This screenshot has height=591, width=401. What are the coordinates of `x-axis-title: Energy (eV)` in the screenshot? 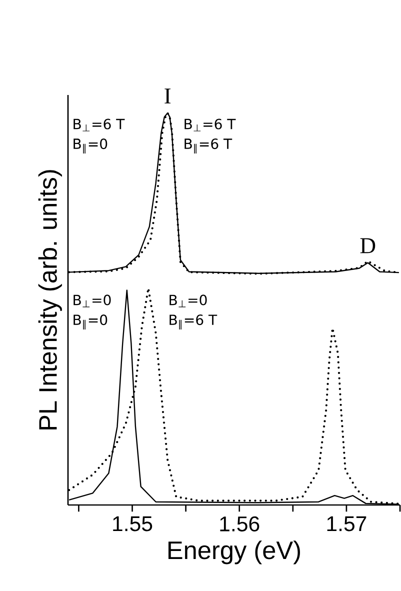 It's located at (234, 552).